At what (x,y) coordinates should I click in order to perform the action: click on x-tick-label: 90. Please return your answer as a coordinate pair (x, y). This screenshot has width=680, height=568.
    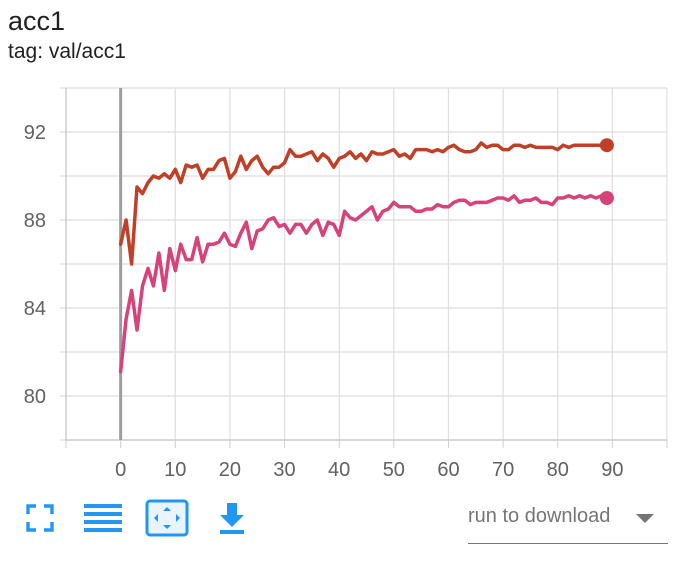
    Looking at the image, I should click on (612, 470).